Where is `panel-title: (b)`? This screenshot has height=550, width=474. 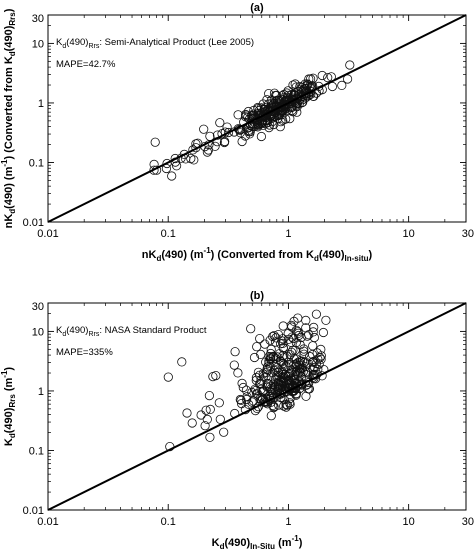
panel-title: (b) is located at coordinates (257, 296).